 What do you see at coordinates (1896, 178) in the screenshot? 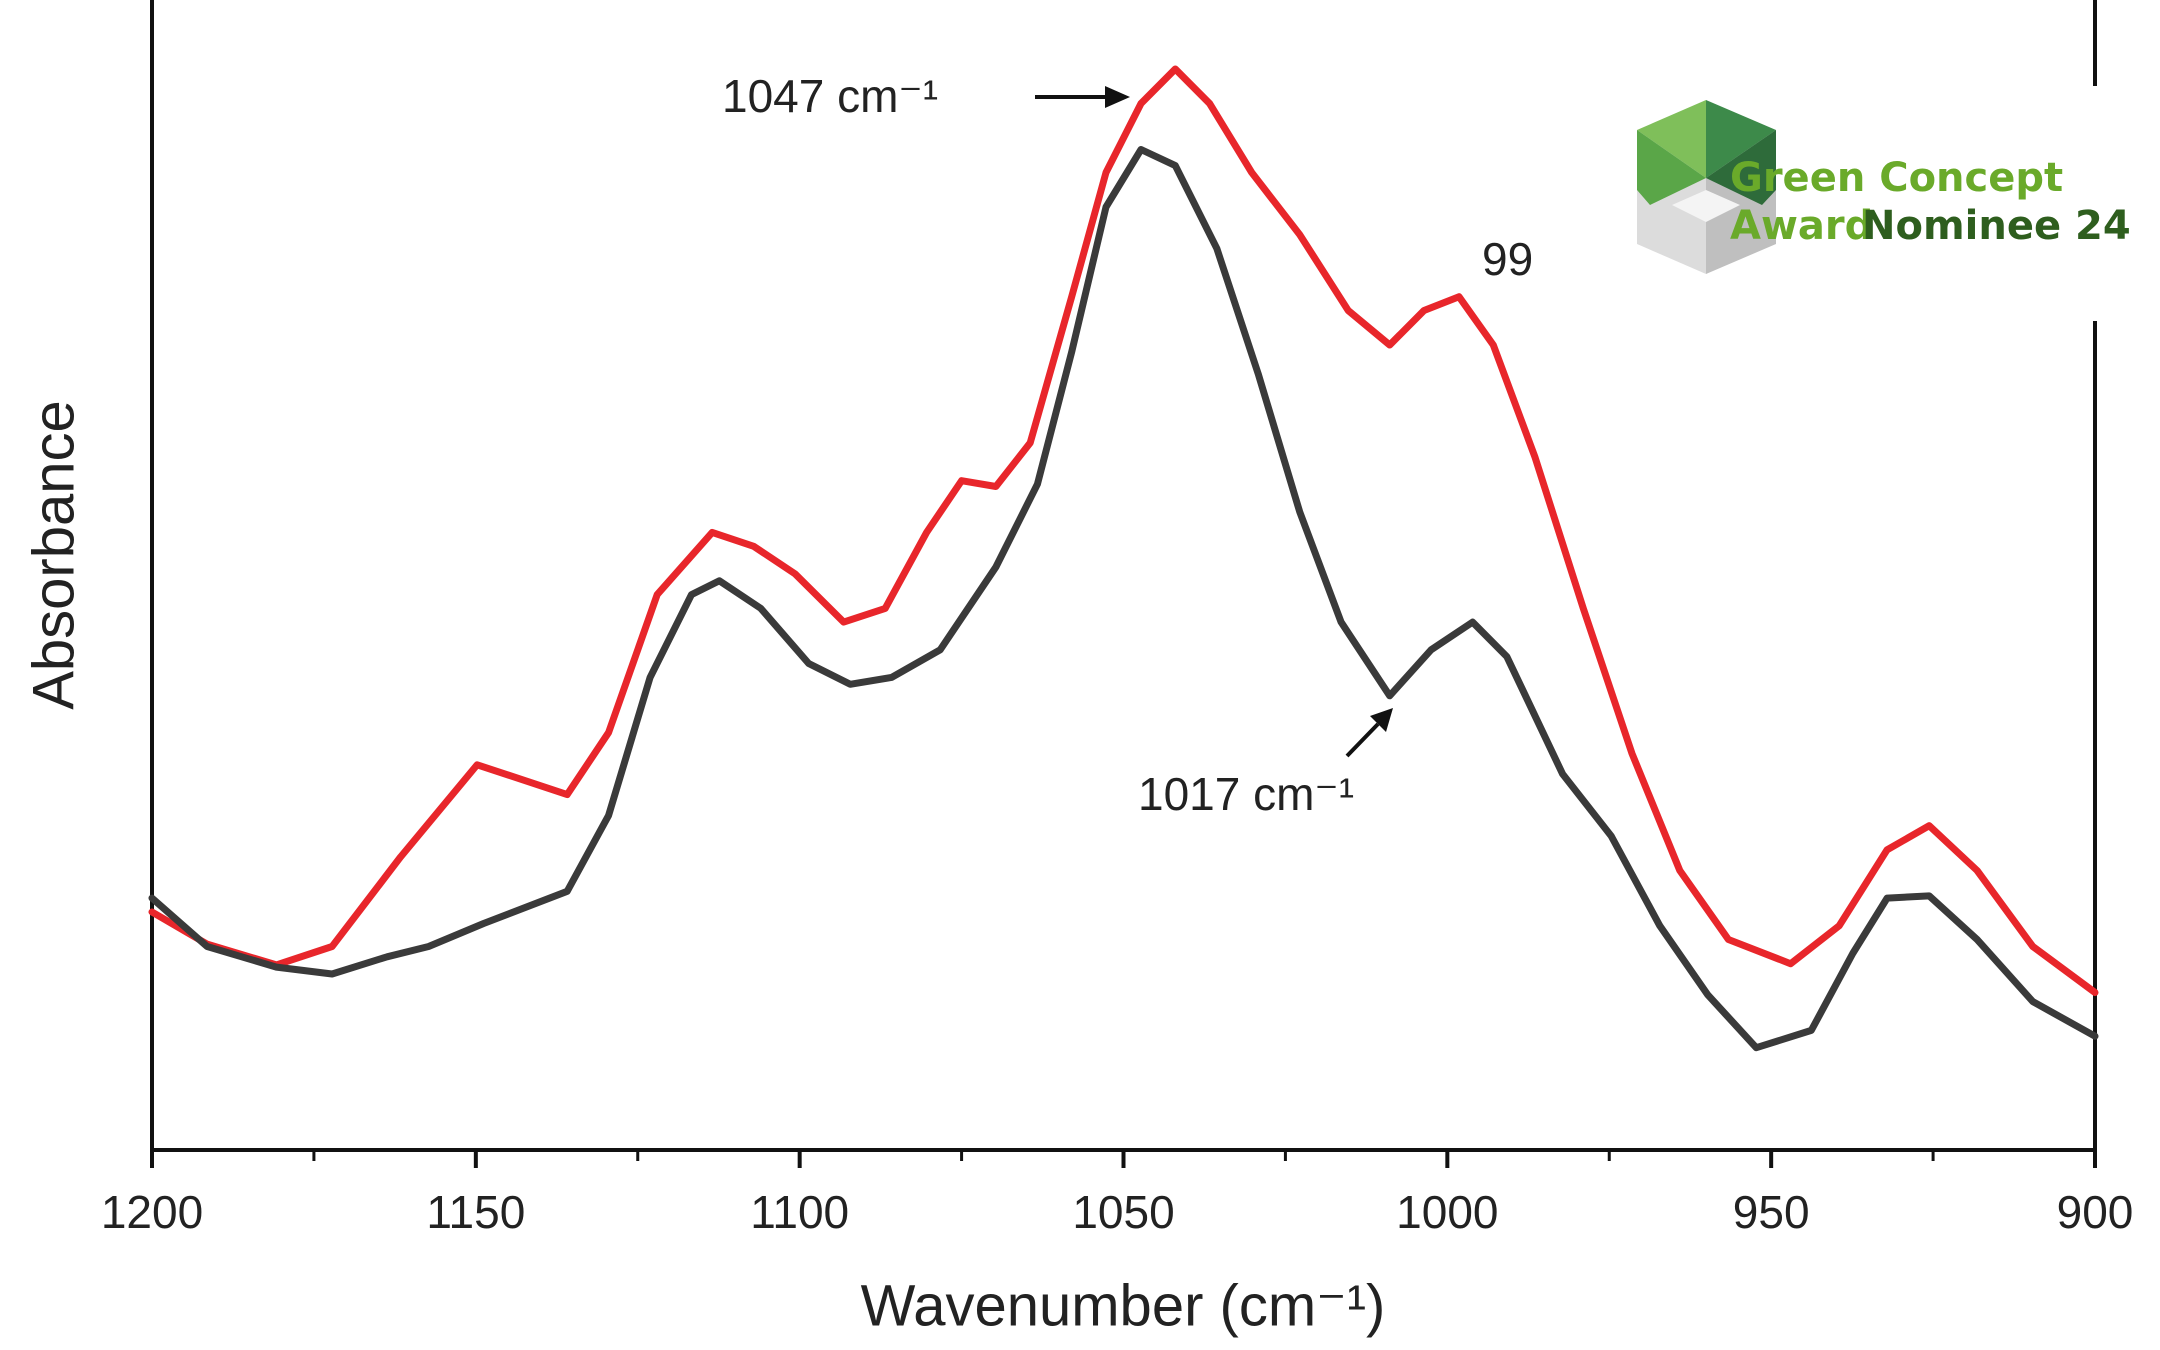
I see `badge-text: Green Concept` at bounding box center [1896, 178].